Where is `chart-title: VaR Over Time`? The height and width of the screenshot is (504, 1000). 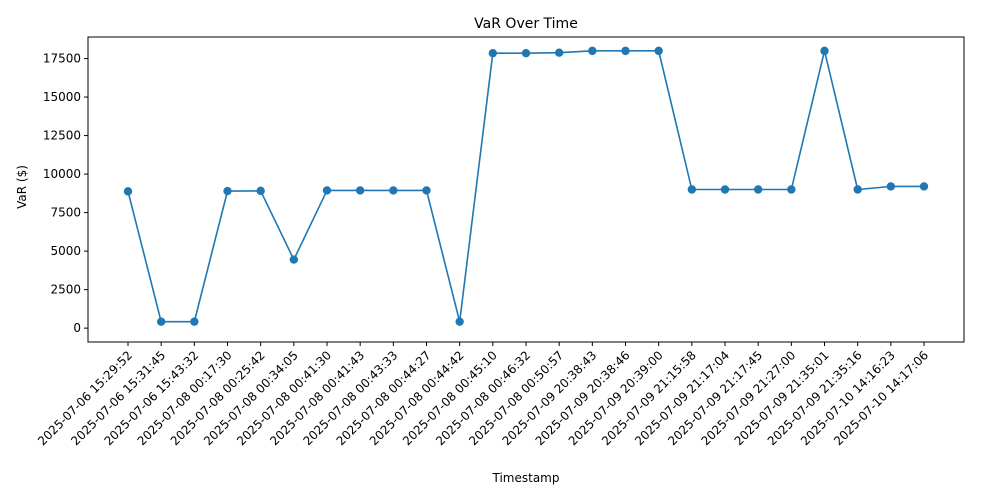
chart-title: VaR Over Time is located at coordinates (526, 24).